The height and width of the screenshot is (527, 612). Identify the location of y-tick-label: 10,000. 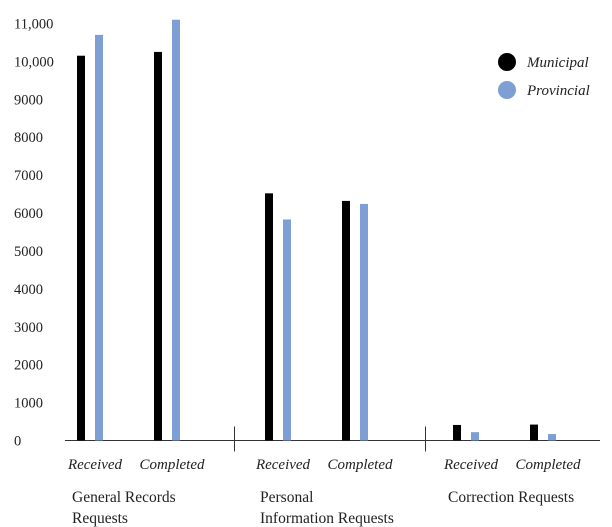
(34, 62).